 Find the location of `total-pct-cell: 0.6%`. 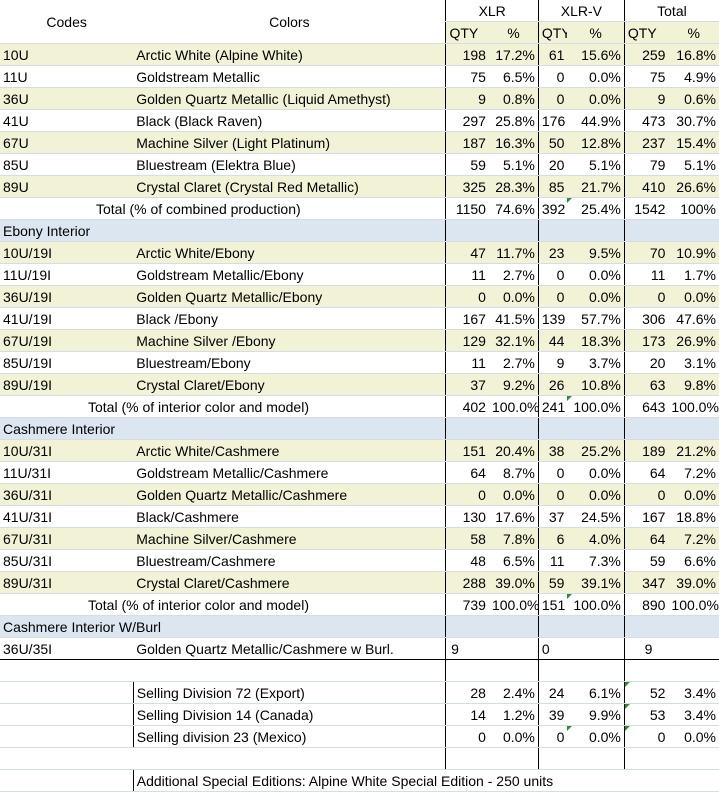

total-pct-cell: 0.6% is located at coordinates (693, 98).